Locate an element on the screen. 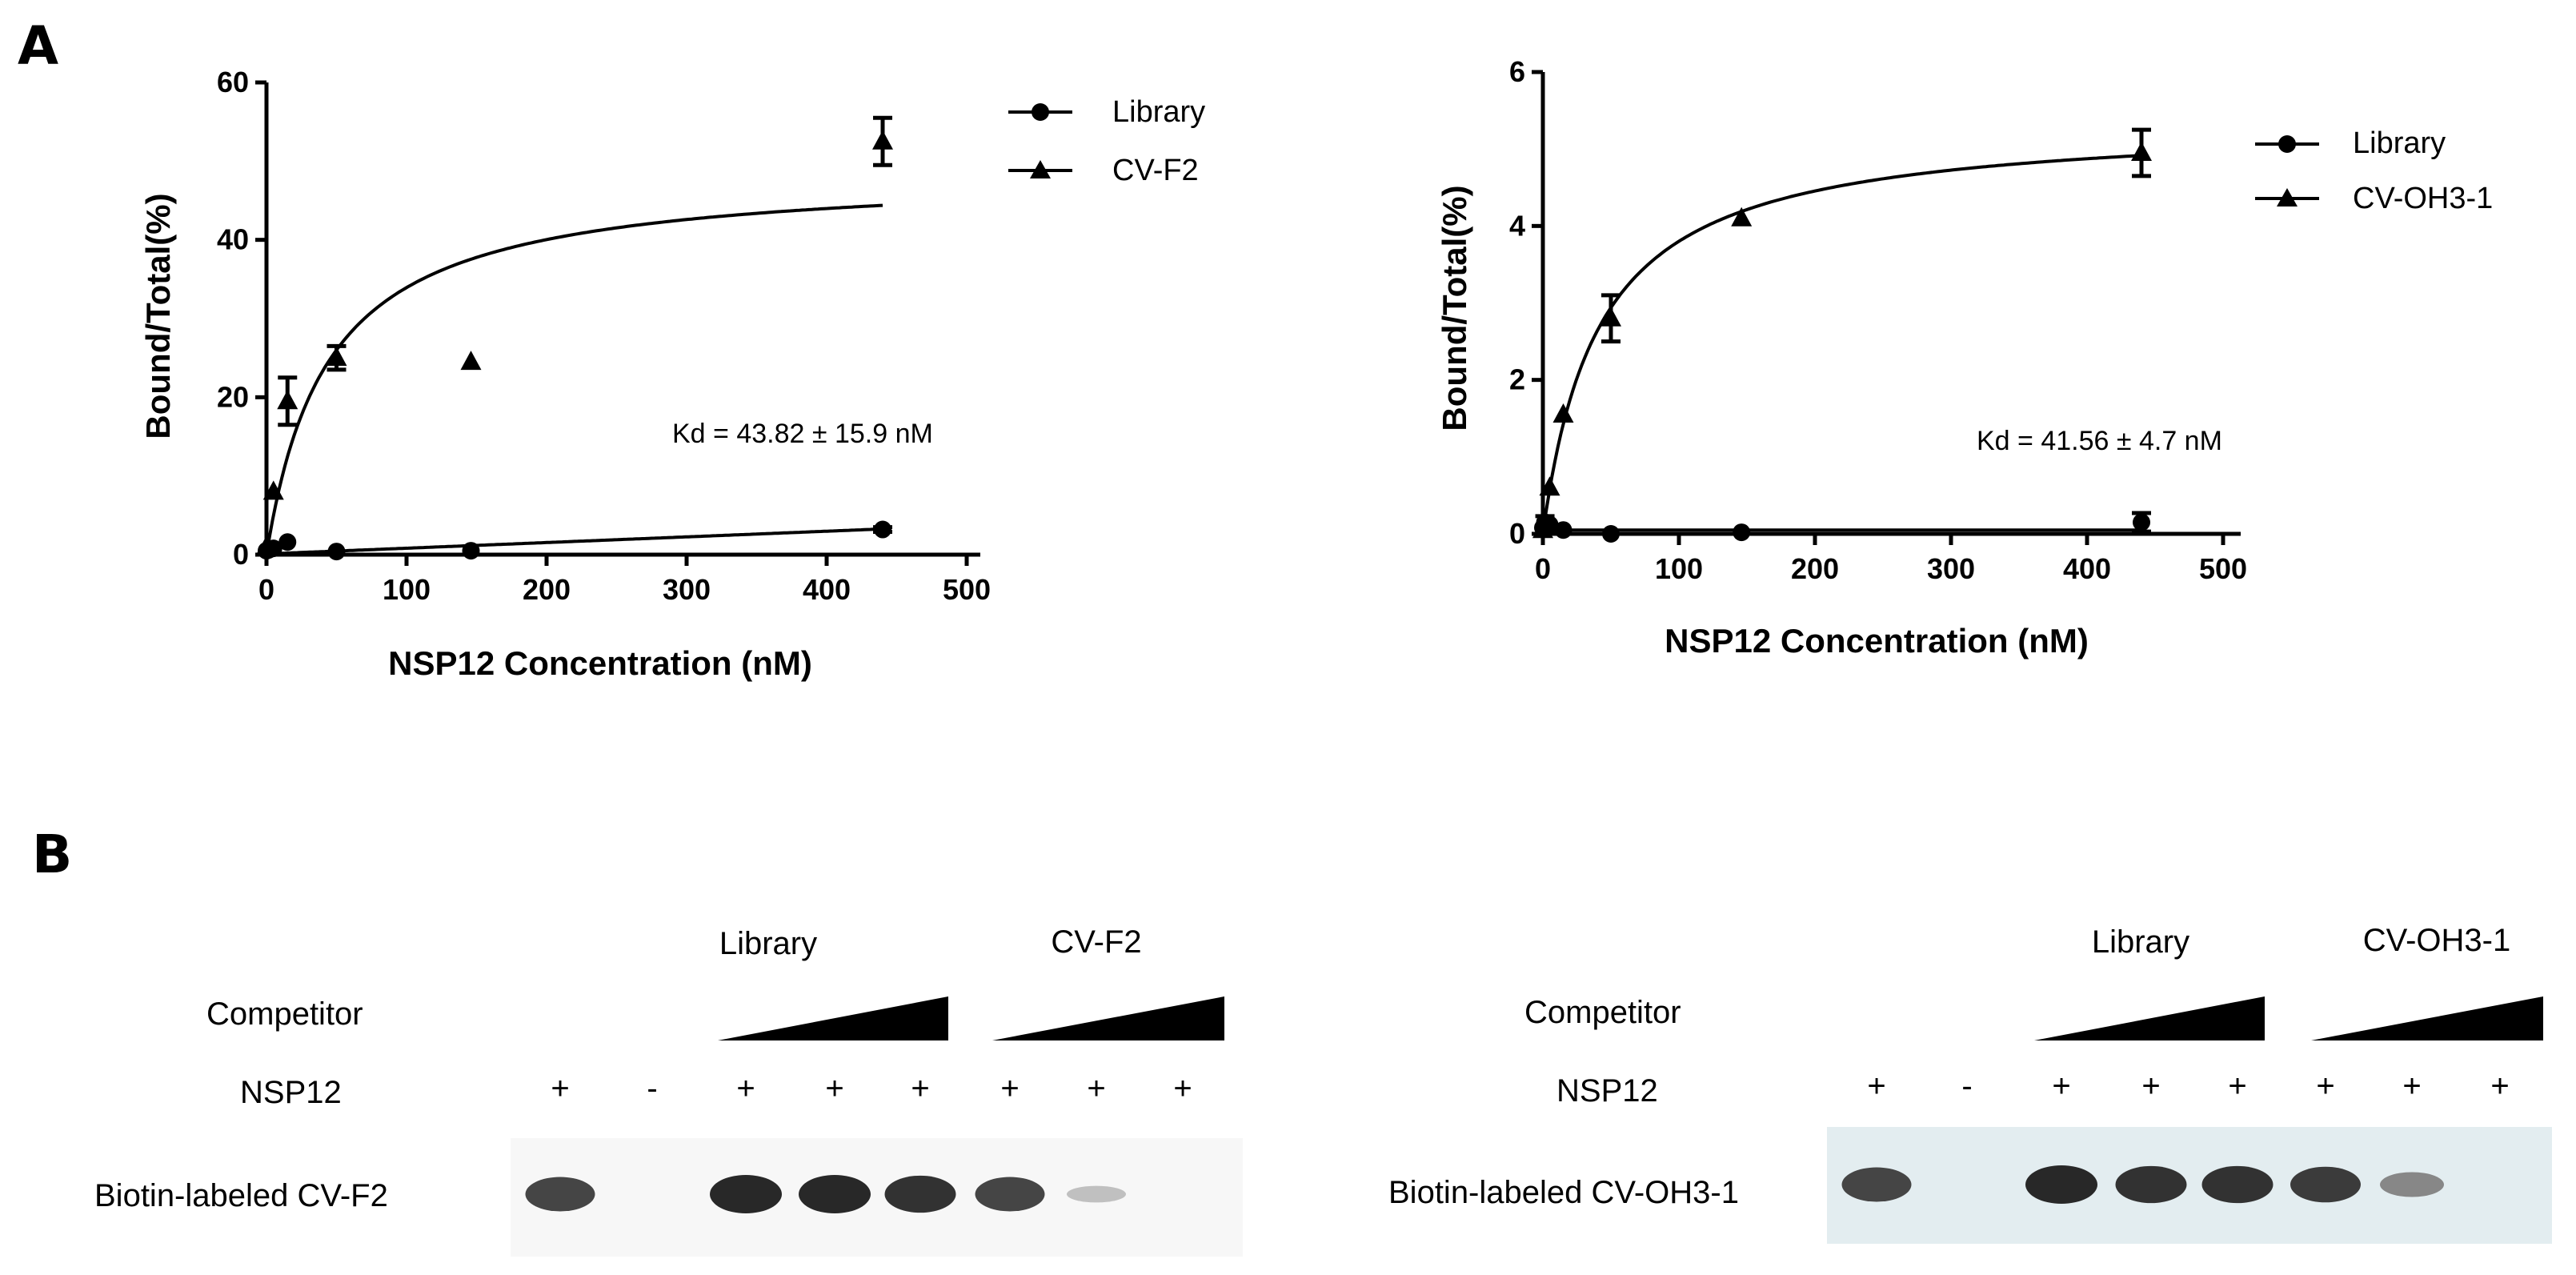  chart1-data-marks is located at coordinates (574, 338).